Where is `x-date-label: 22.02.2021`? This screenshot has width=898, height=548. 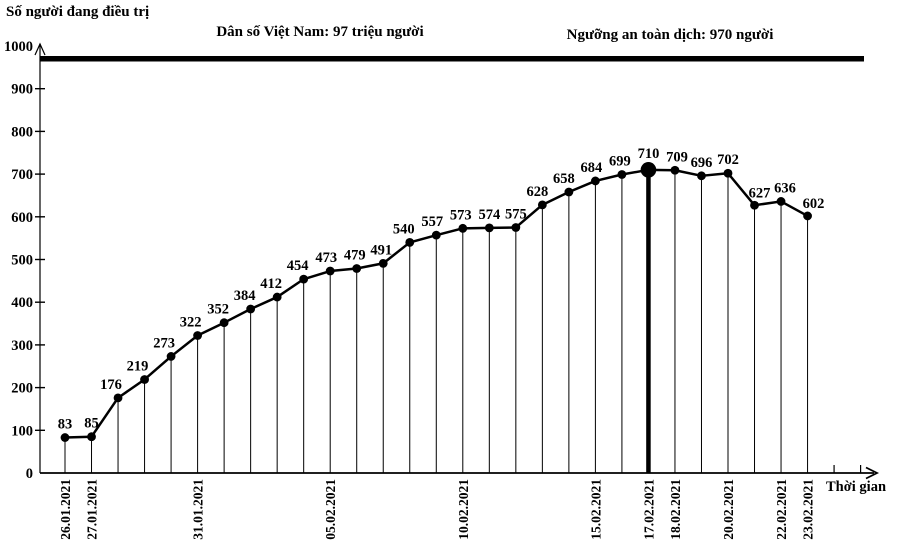 x-date-label: 22.02.2021 is located at coordinates (781, 509).